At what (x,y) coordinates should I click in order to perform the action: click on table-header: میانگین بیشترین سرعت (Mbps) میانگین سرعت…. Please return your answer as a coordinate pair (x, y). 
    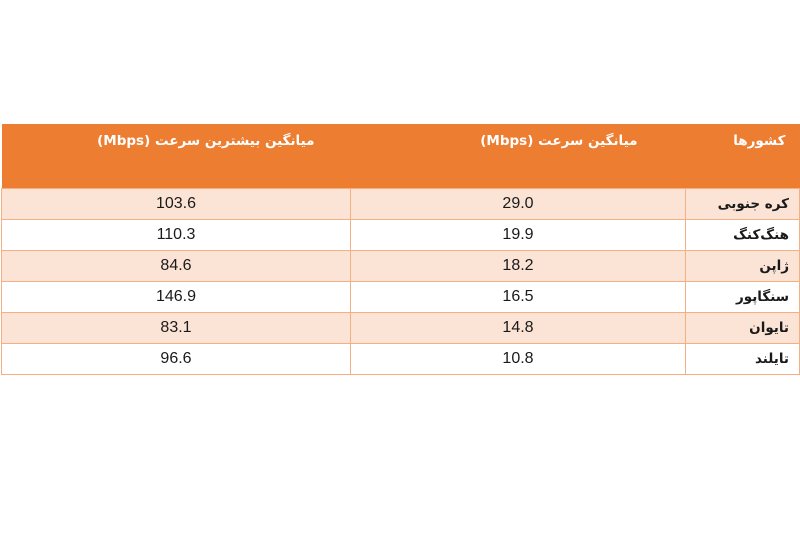
    Looking at the image, I should click on (400, 156).